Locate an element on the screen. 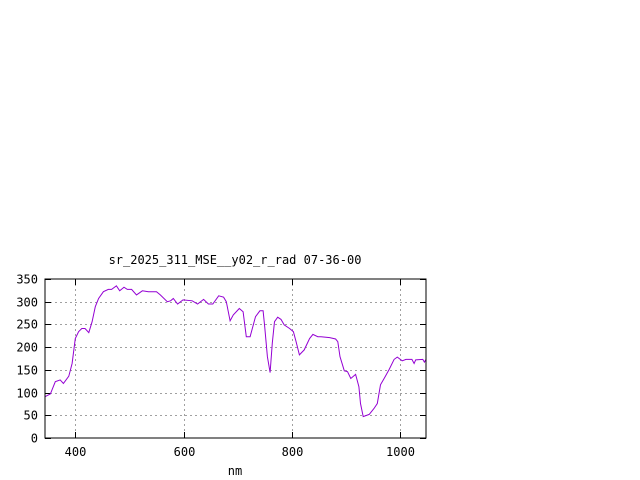 Image resolution: width=640 pixels, height=480 pixels. x-tick-label: 600 is located at coordinates (185, 452).